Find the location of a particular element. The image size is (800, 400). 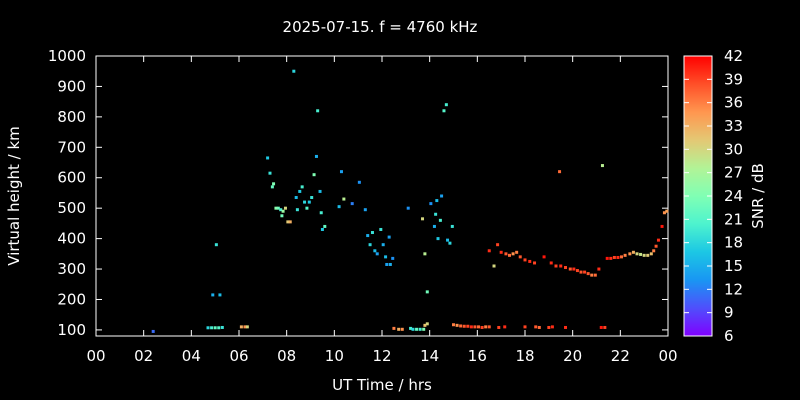

colorbar-gradient is located at coordinates (698, 196).